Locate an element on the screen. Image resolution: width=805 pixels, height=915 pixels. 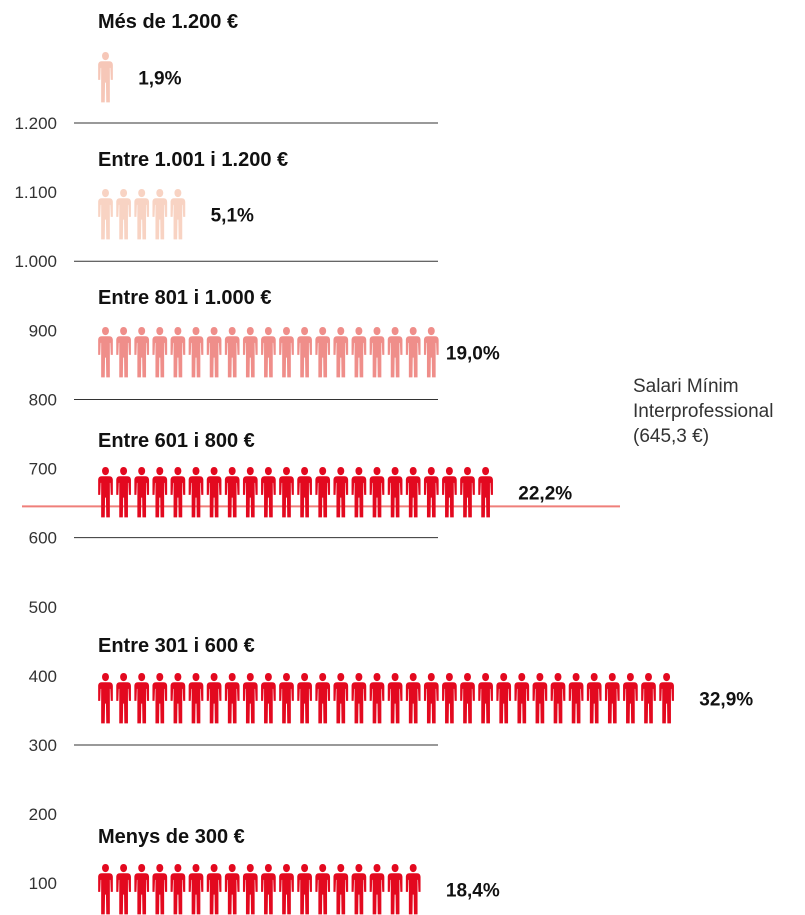
y-tick-label: 700 is located at coordinates (43, 469).